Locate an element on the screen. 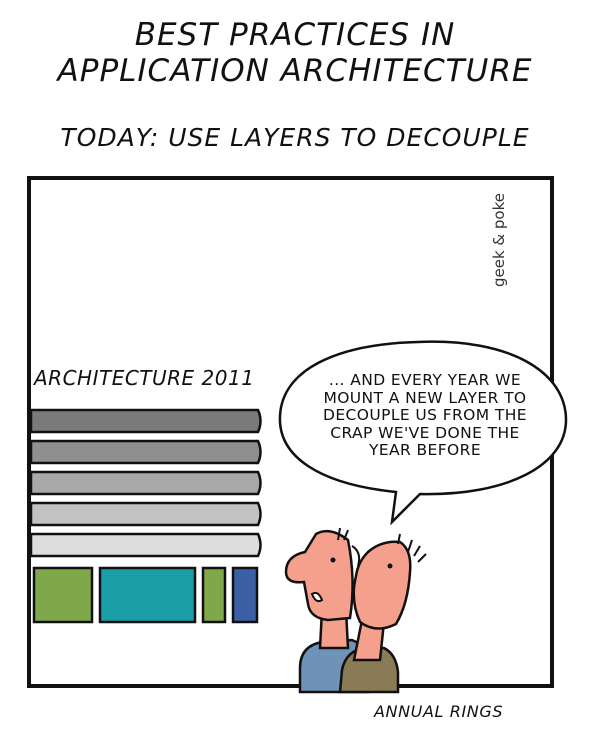 The width and height of the screenshot is (590, 750). speech-line: MOUNT A NEW LAYER TO is located at coordinates (425, 397).